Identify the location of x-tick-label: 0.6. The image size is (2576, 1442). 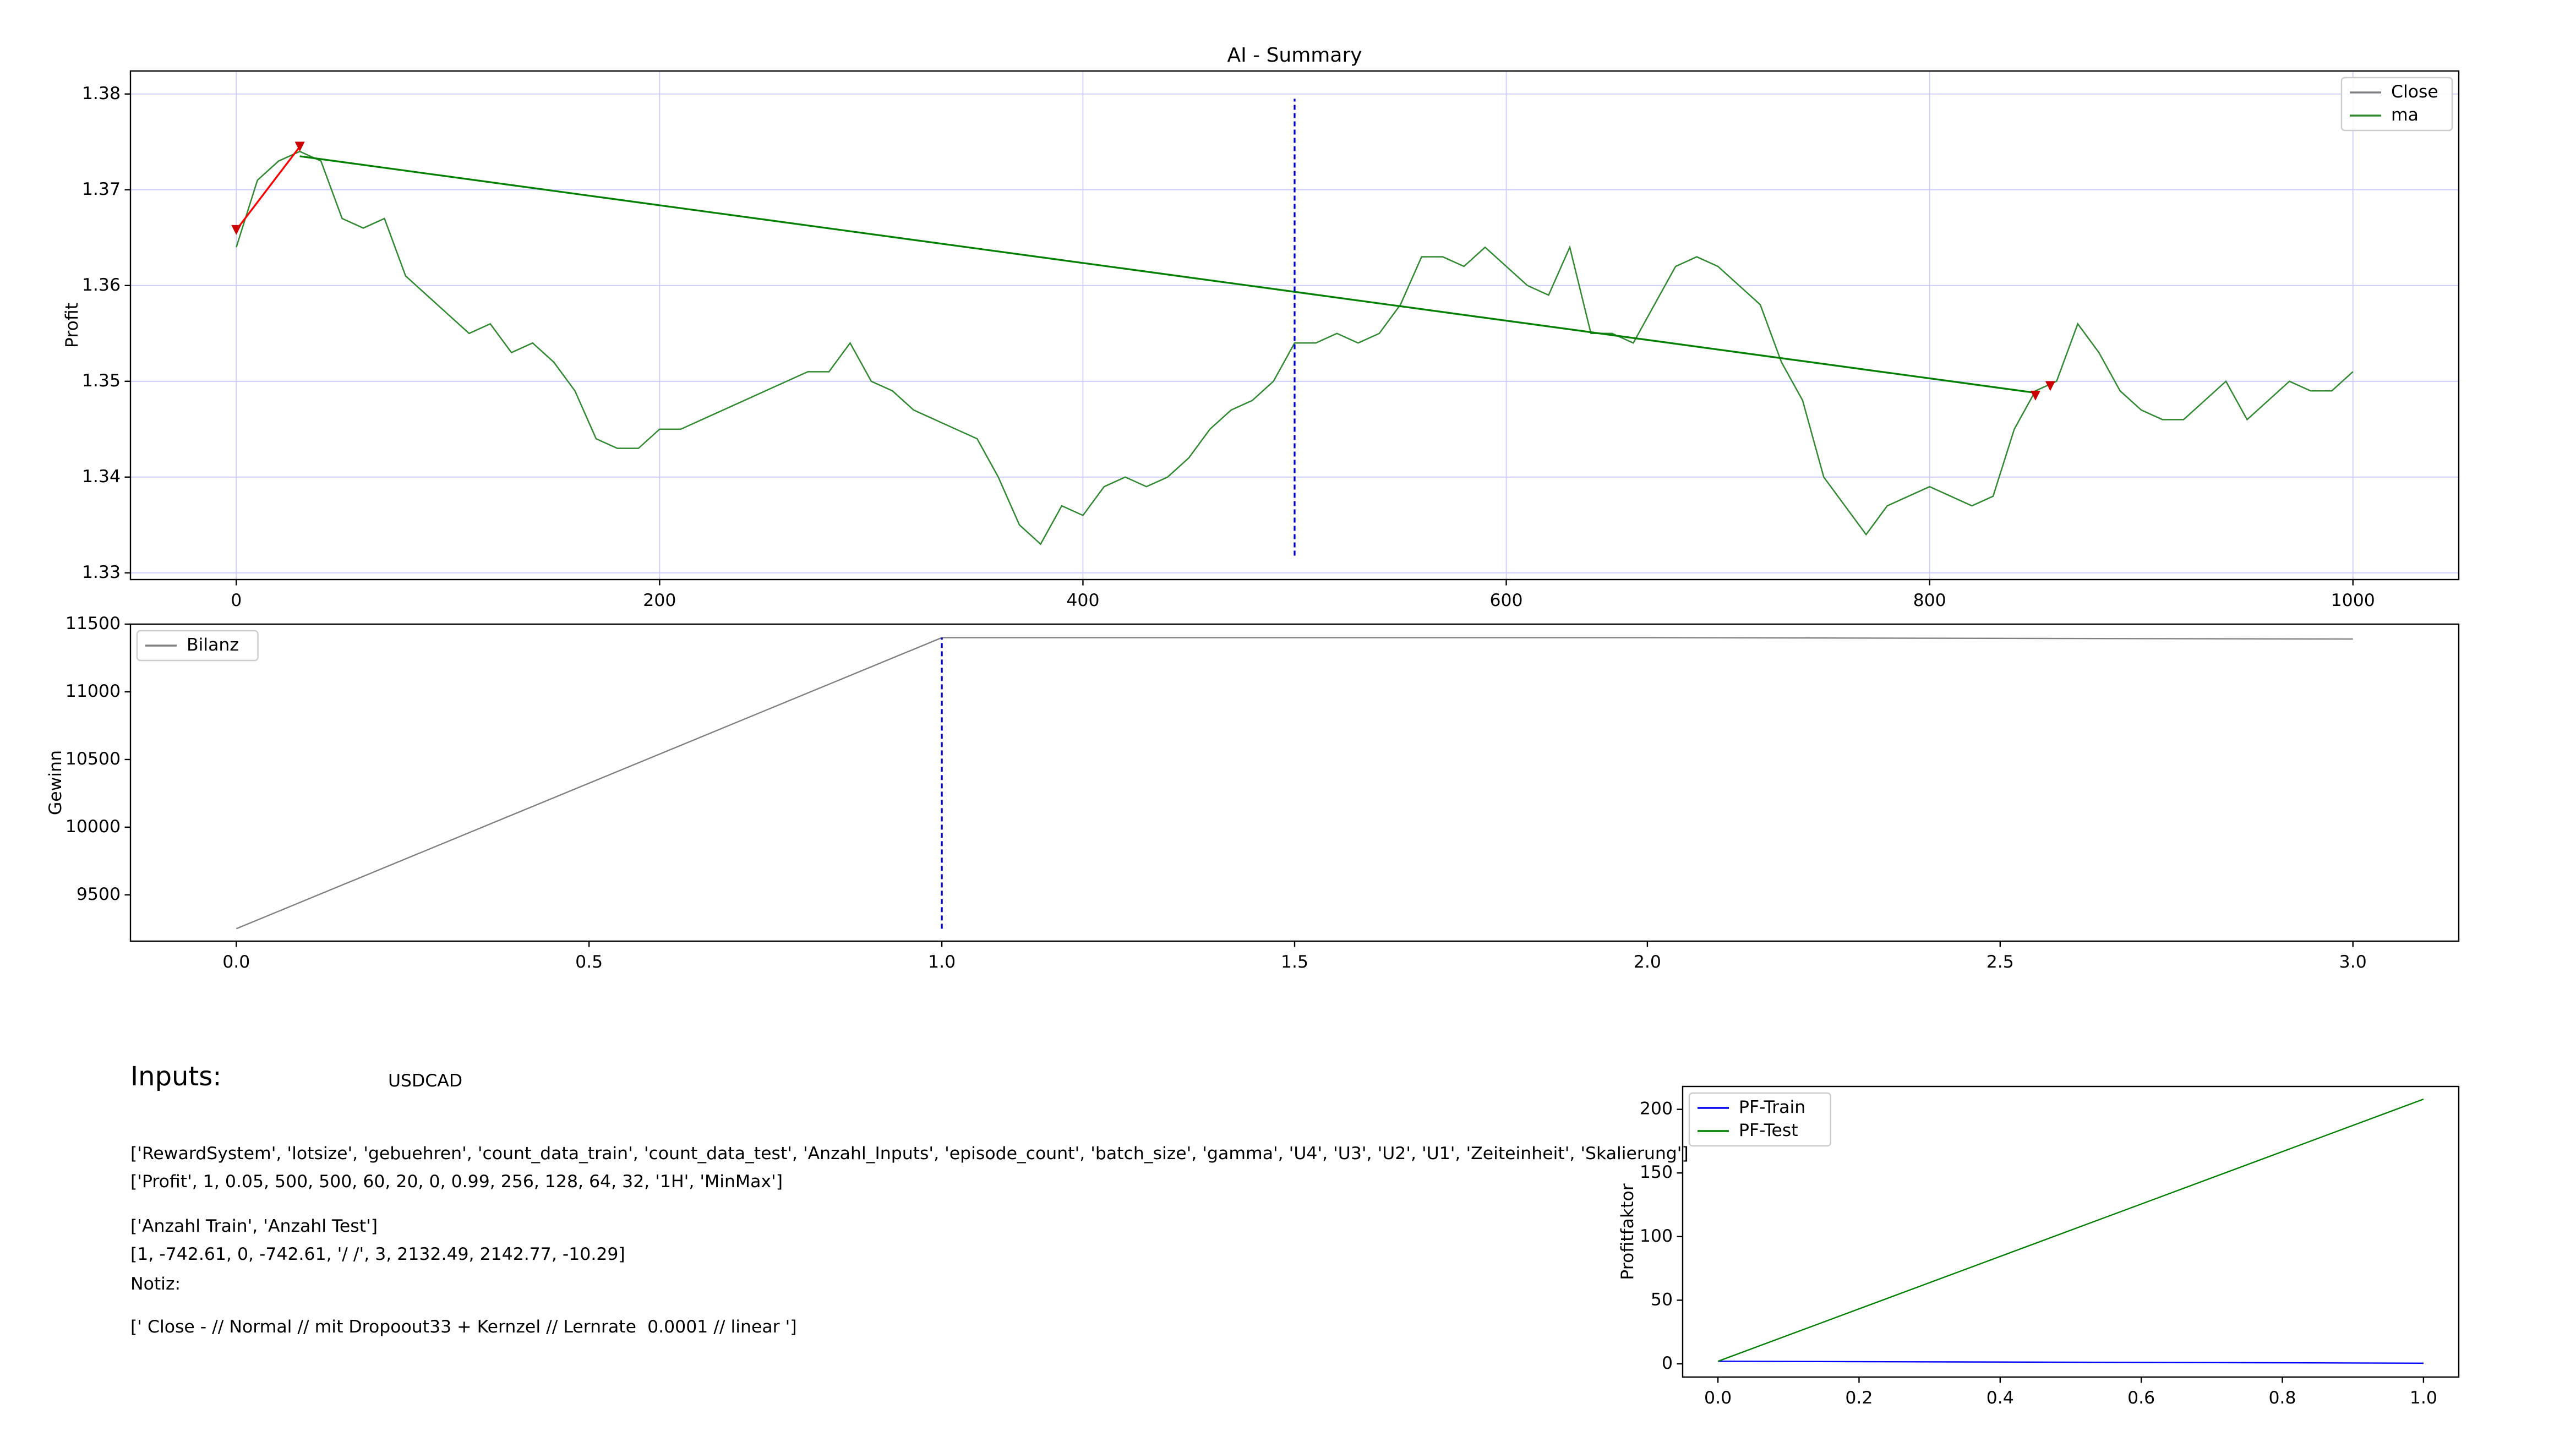
(2141, 1398).